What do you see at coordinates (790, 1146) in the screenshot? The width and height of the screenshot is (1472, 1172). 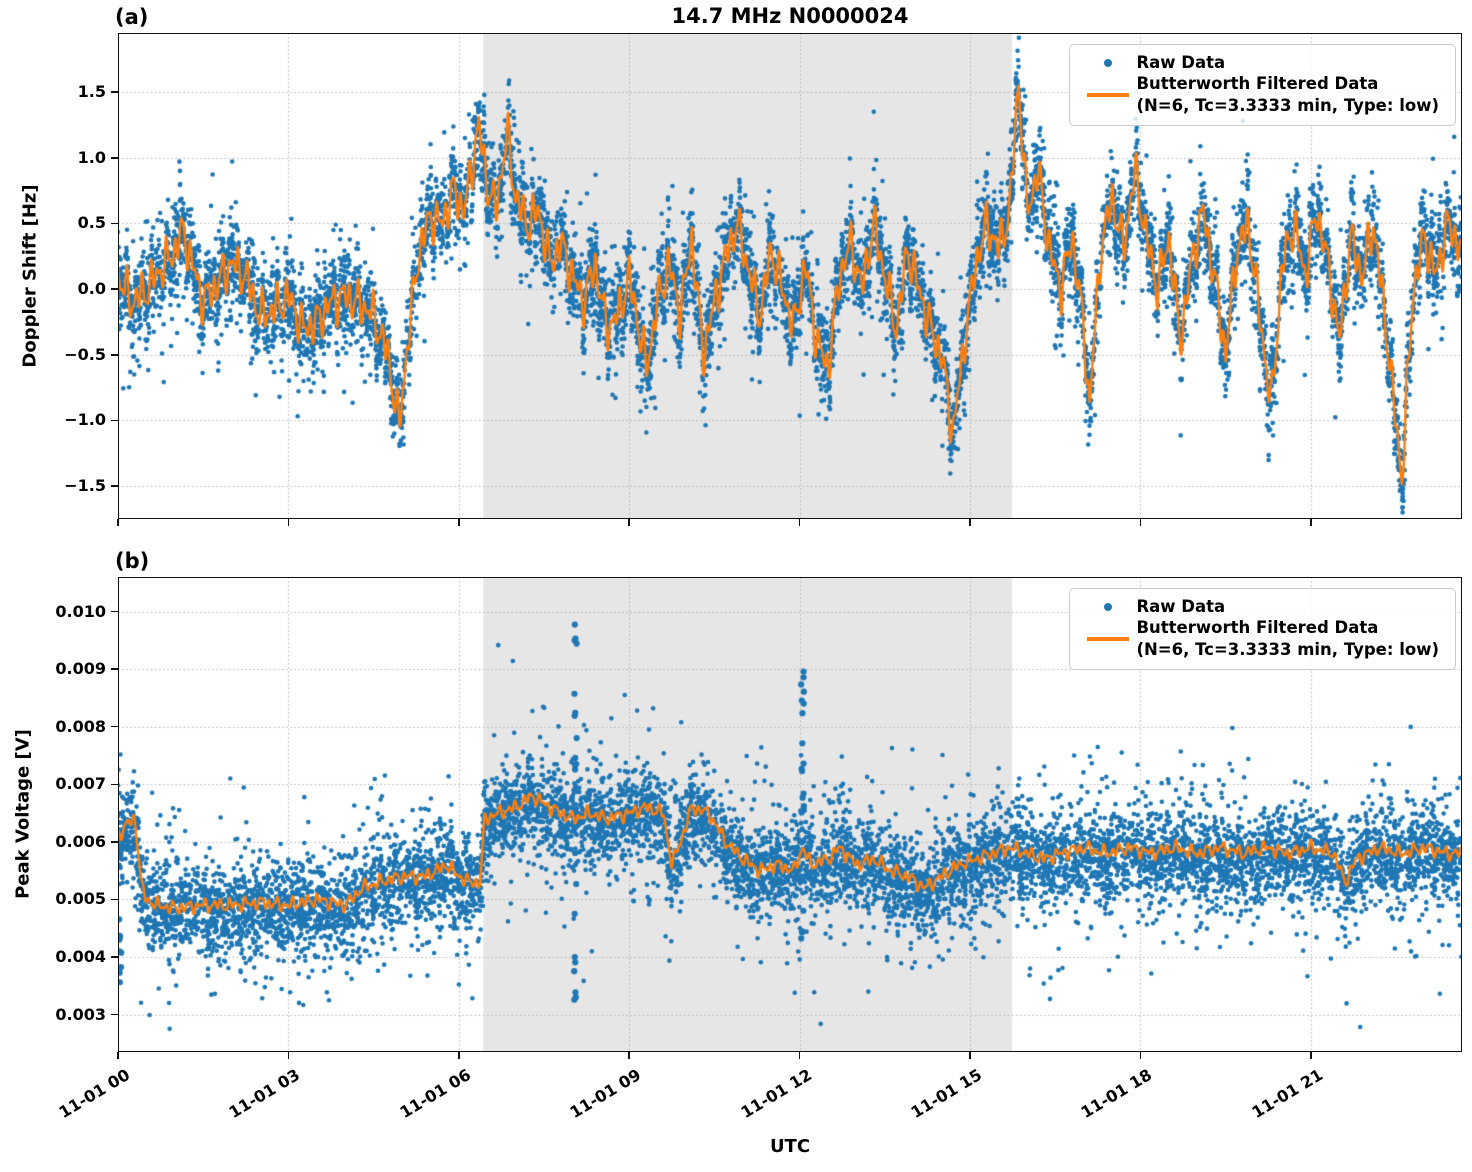 I see `x-axis-title: UTC` at bounding box center [790, 1146].